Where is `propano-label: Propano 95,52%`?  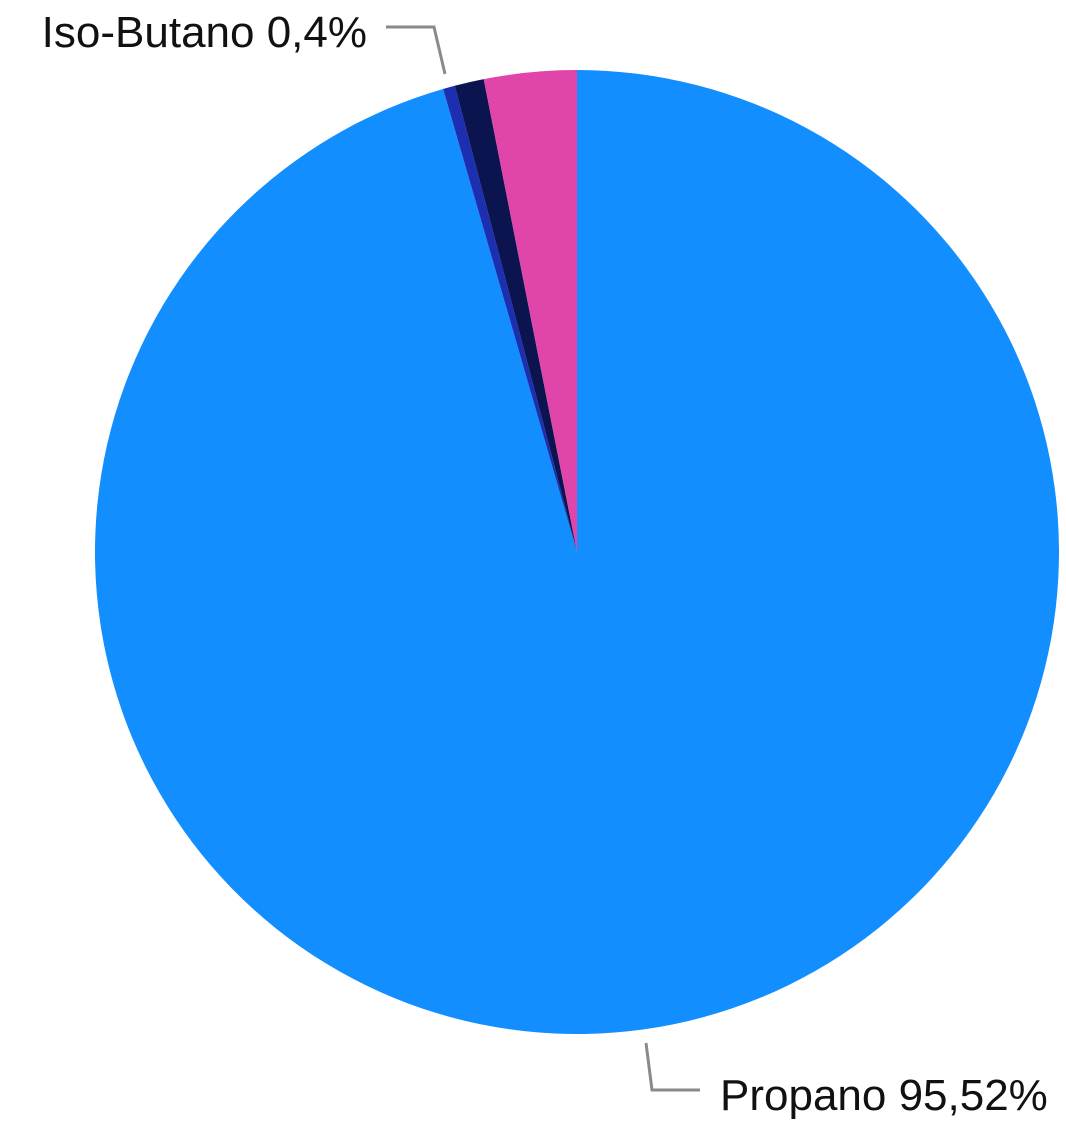 propano-label: Propano 95,52% is located at coordinates (884, 1095).